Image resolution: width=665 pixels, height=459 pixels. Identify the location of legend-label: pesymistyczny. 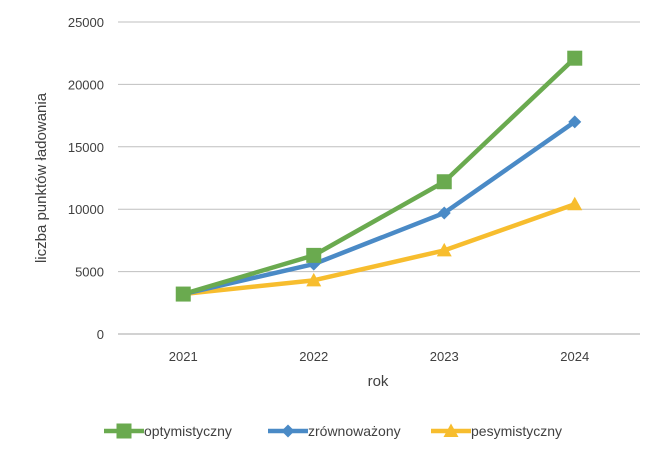
(516, 431).